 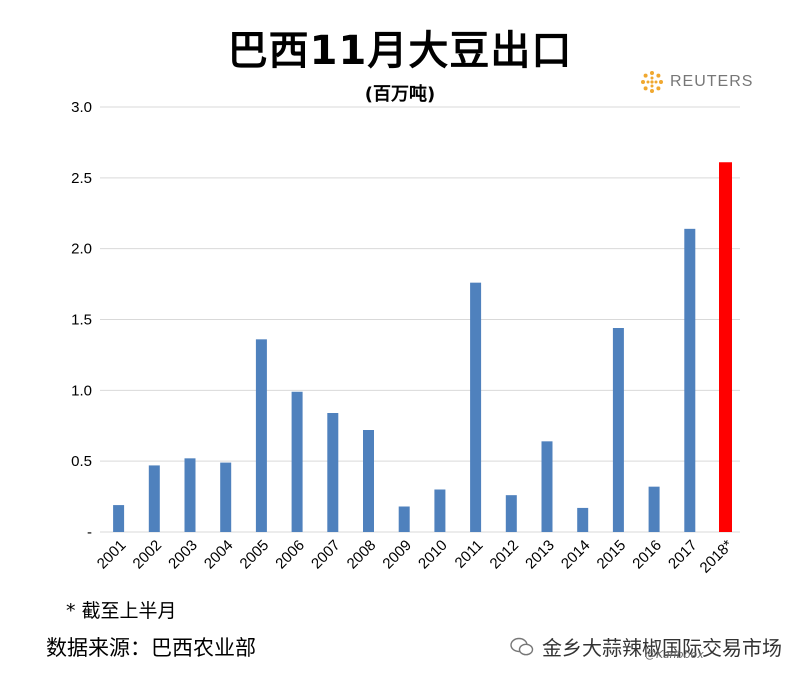 I want to click on footnote: * 截至上半月, so click(x=121, y=611).